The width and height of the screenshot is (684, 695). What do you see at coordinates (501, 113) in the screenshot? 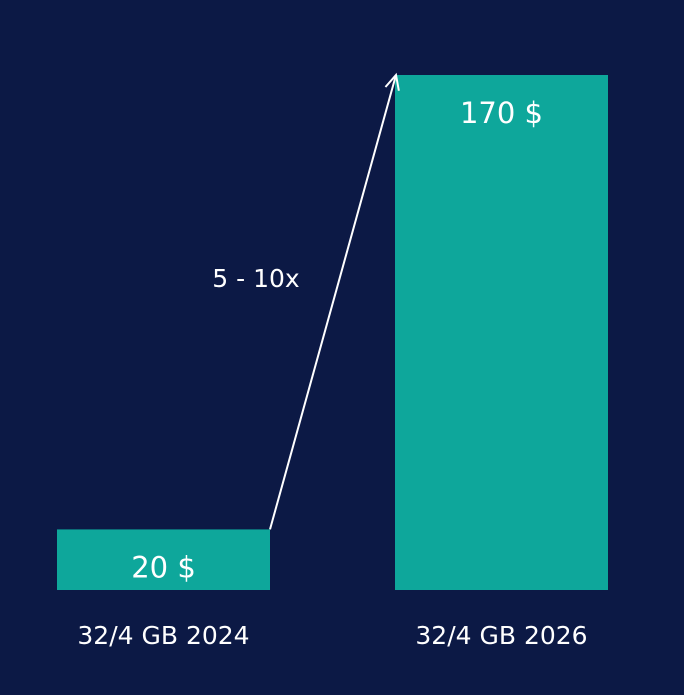
I see `value-label: 170 $` at bounding box center [501, 113].